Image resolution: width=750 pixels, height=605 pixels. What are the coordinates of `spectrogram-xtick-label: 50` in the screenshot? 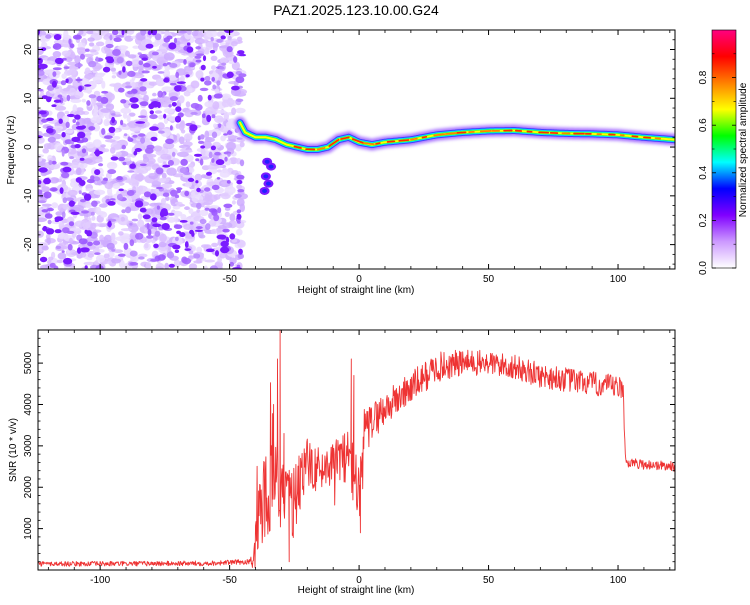 It's located at (489, 279).